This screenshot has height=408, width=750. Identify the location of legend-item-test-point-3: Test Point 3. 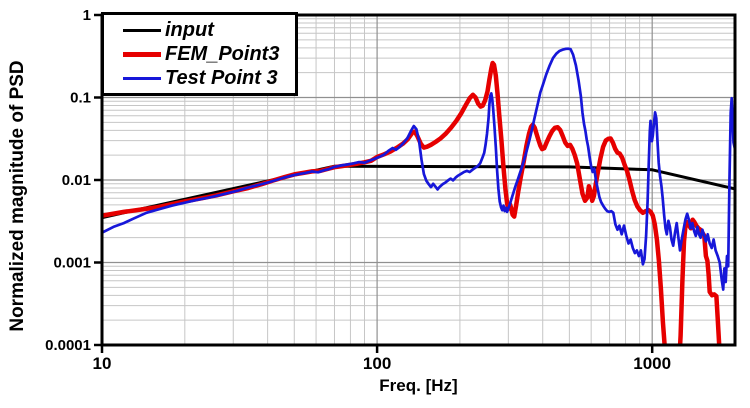
(209, 78).